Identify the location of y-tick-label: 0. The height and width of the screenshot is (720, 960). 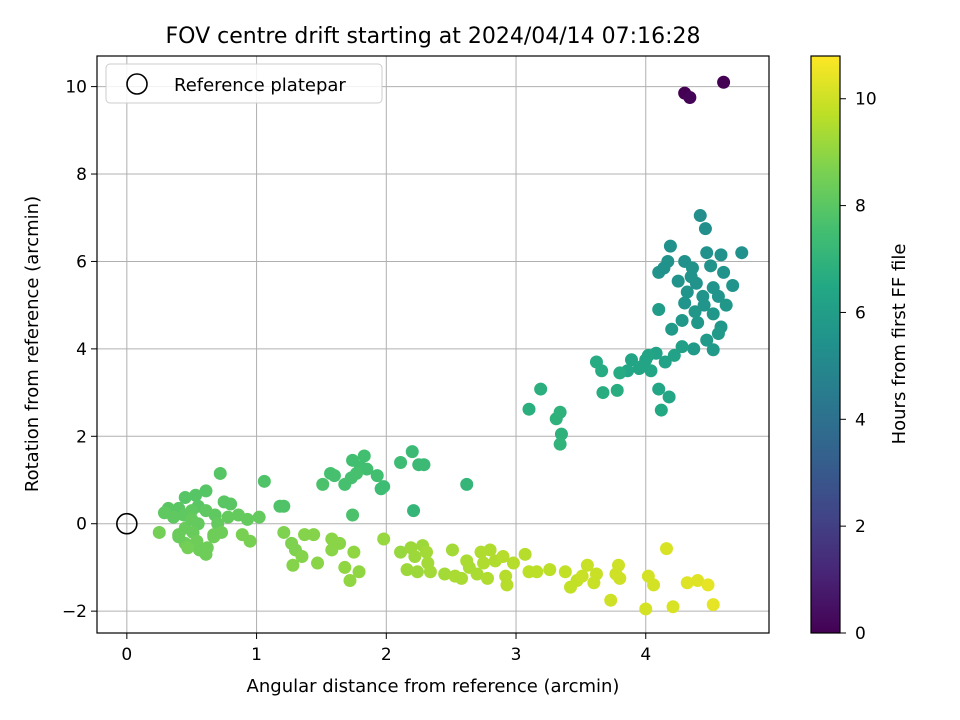
(81, 525).